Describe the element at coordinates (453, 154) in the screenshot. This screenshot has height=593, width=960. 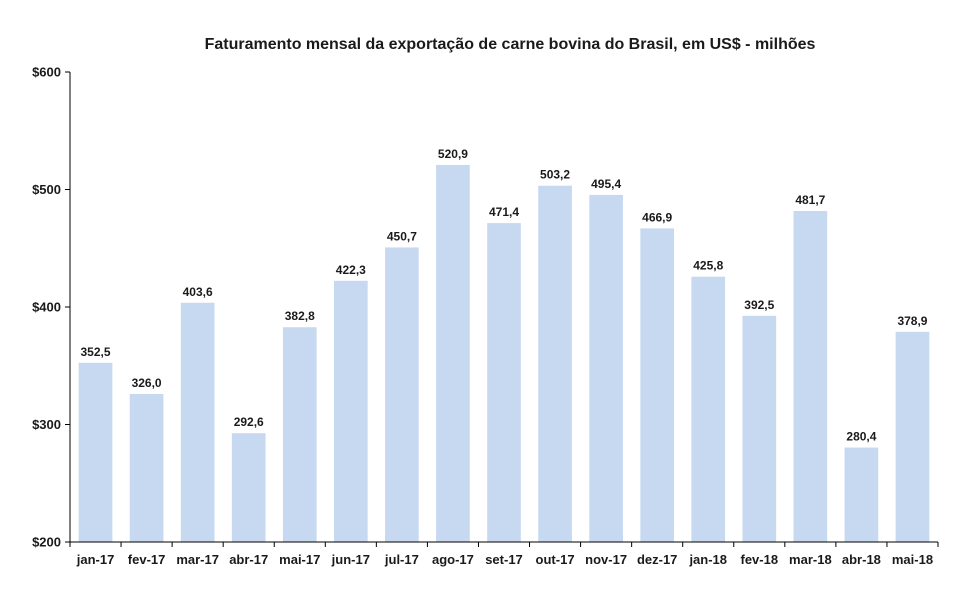
I see `data-label: 520,9` at that location.